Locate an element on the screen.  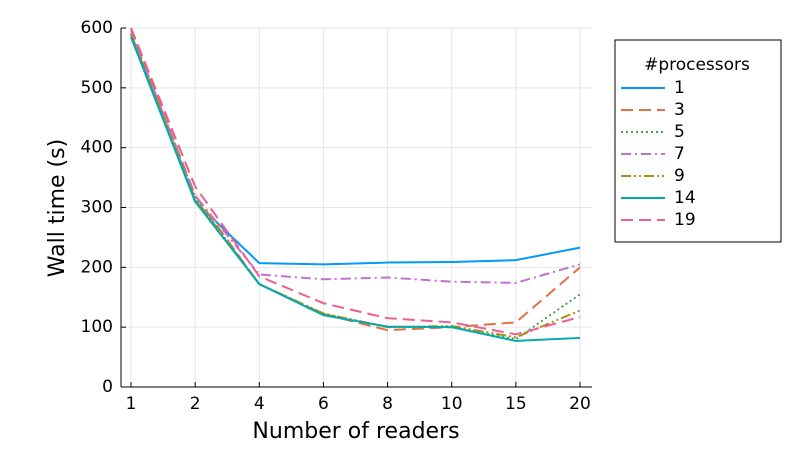
x-axis-title: Number of readers is located at coordinates (355, 431).